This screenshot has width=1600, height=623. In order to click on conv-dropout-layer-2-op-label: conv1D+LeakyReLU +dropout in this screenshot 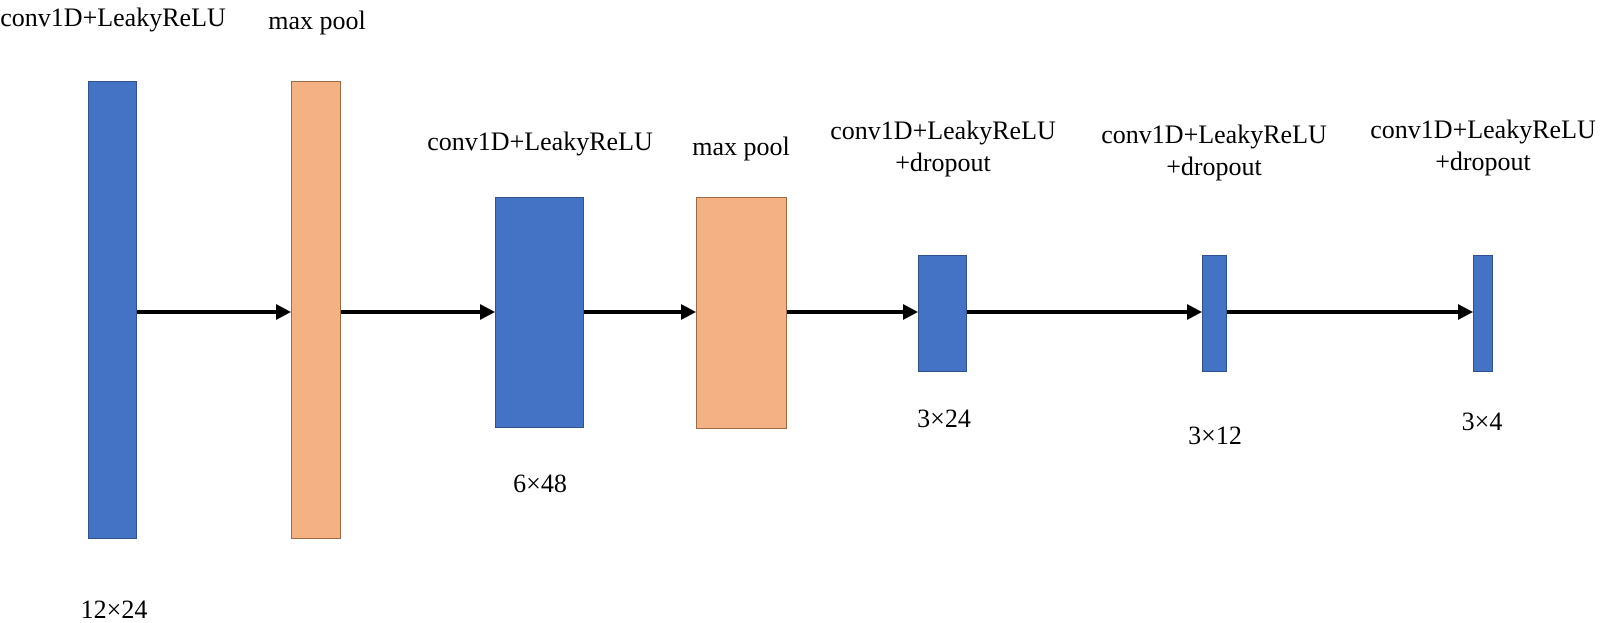, I will do `click(1214, 151)`.